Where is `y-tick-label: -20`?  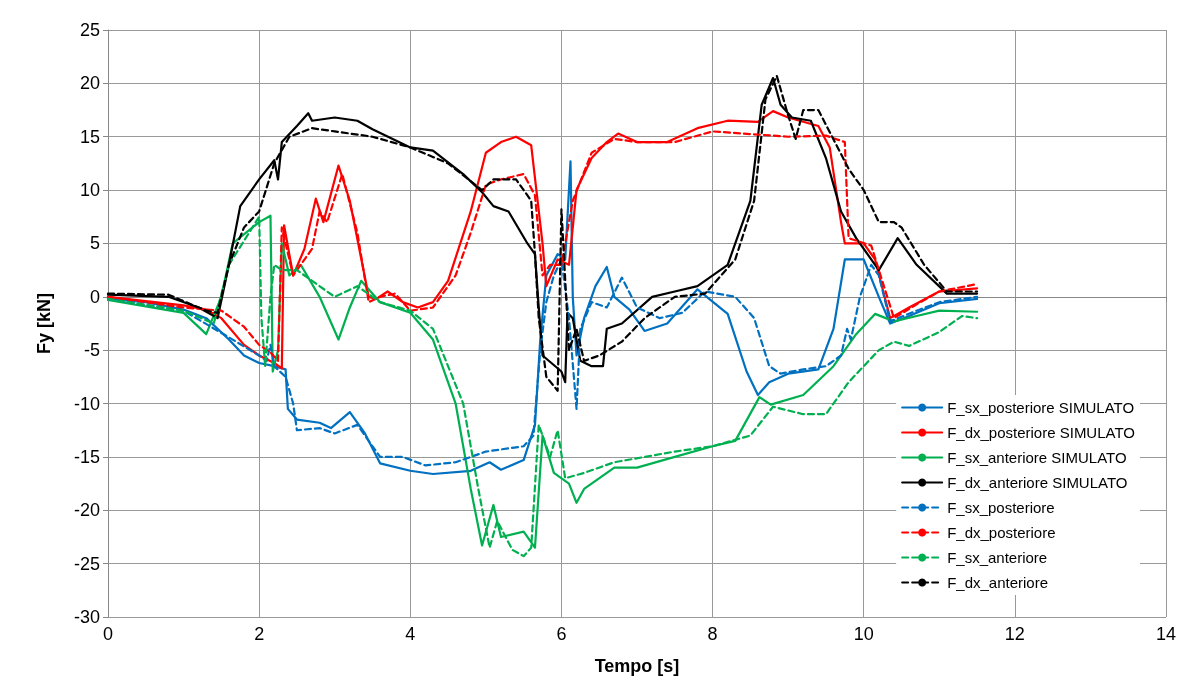 y-tick-label: -20 is located at coordinates (86, 510).